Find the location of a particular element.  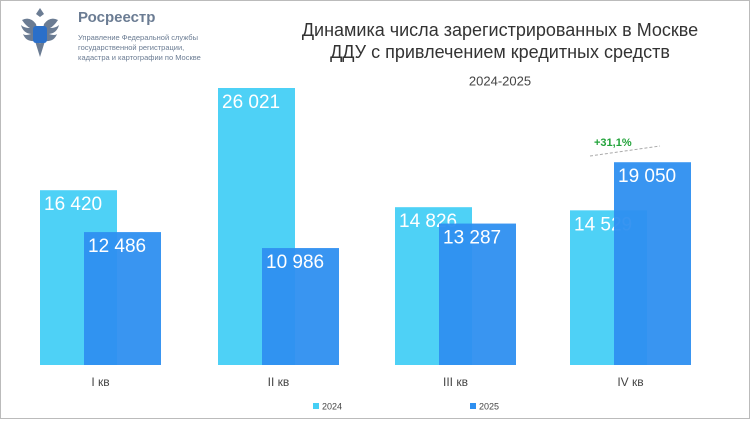

chart-title: ДДУ с привлечением кредитных средств is located at coordinates (500, 52).